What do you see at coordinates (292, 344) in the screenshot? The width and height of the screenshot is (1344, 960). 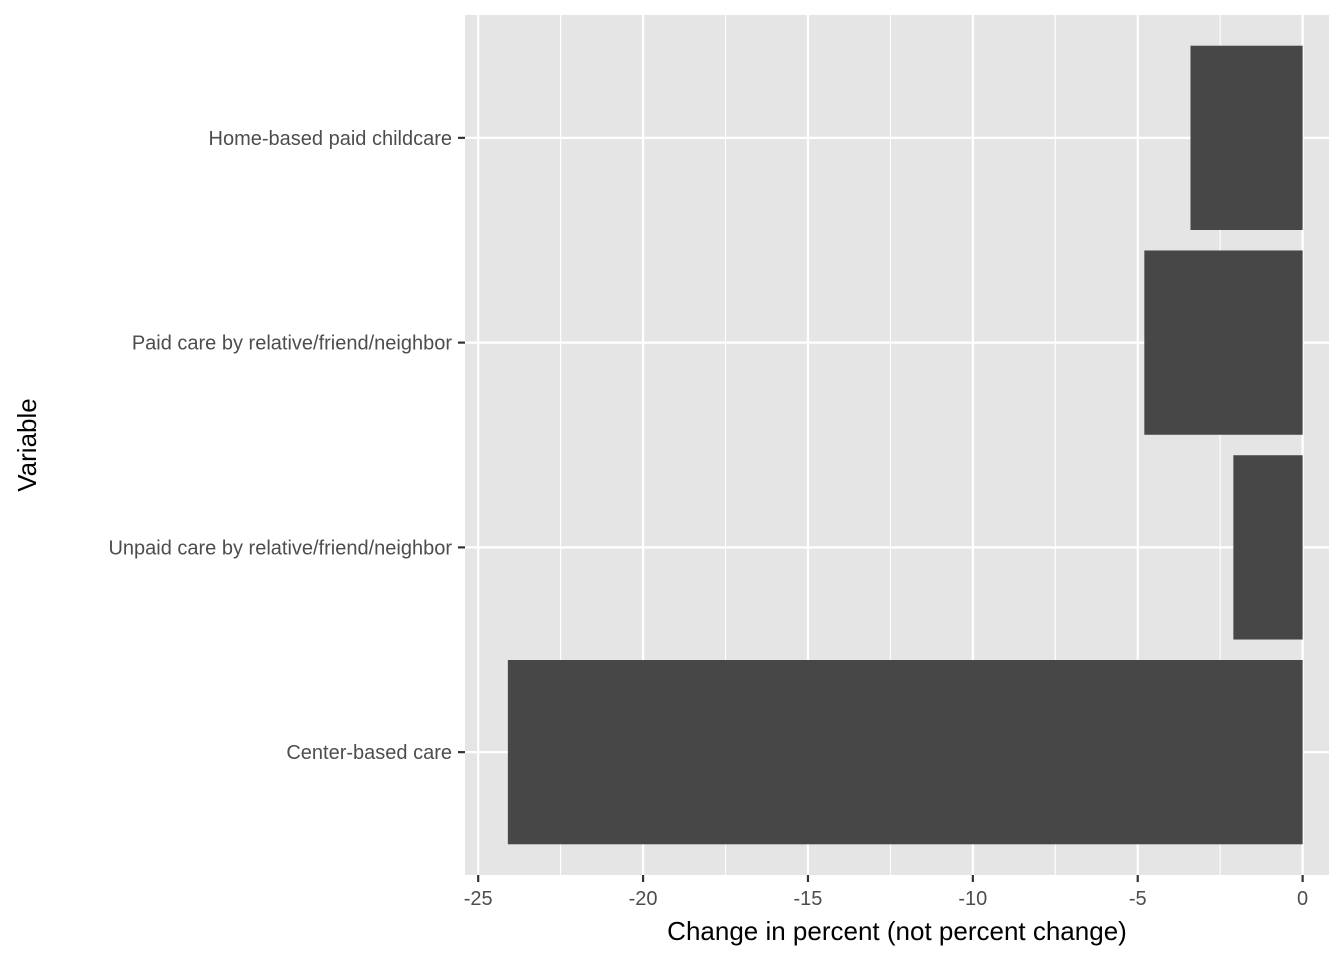 I see `y-tick-label: Paid care by relative/friend/neighbor` at bounding box center [292, 344].